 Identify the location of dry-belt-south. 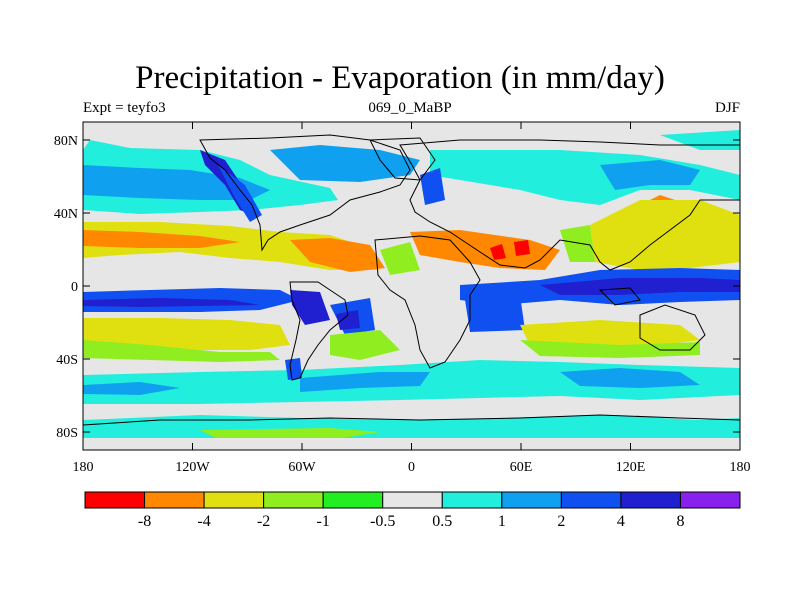
(186, 334).